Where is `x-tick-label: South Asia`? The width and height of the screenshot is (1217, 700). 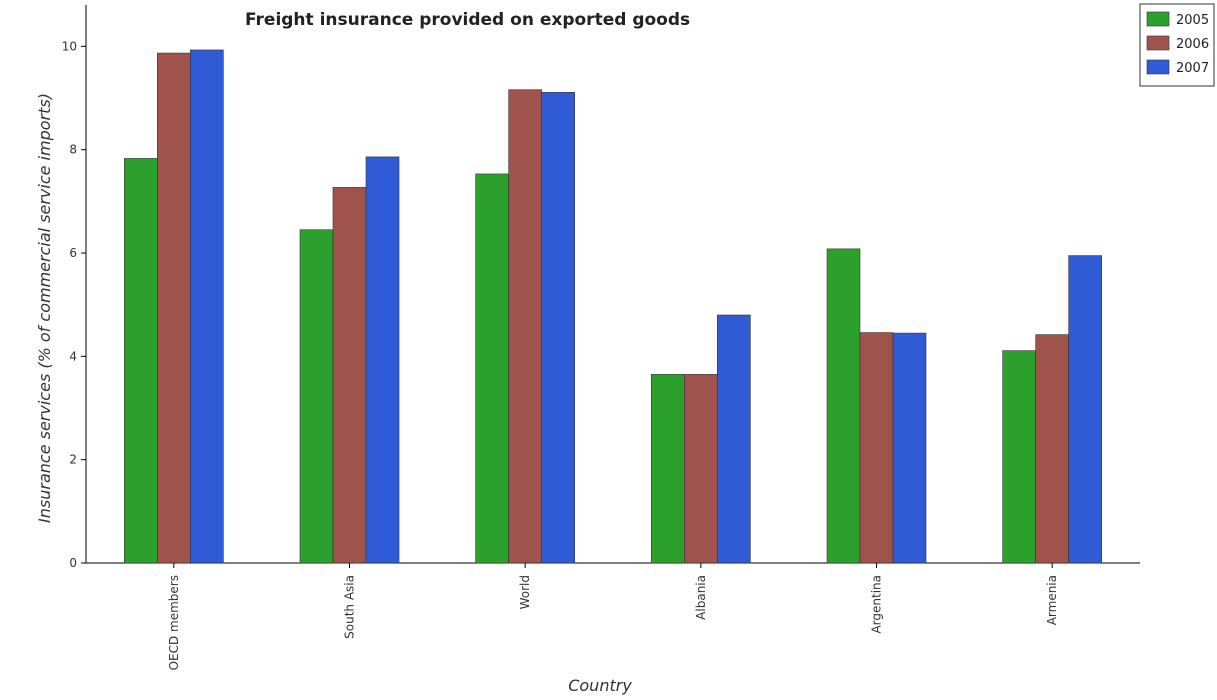
x-tick-label: South Asia is located at coordinates (350, 607).